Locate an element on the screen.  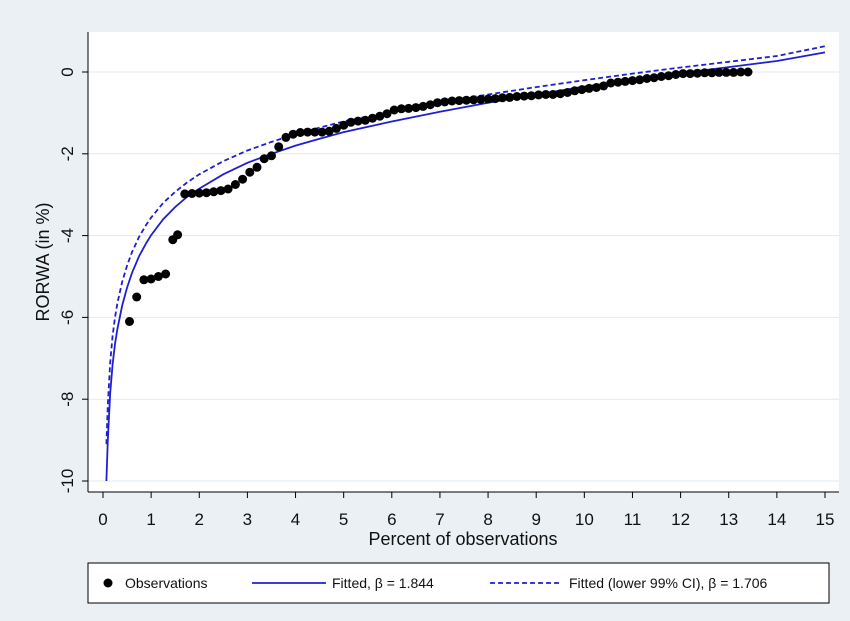
x-tick-label: 6 is located at coordinates (391, 519).